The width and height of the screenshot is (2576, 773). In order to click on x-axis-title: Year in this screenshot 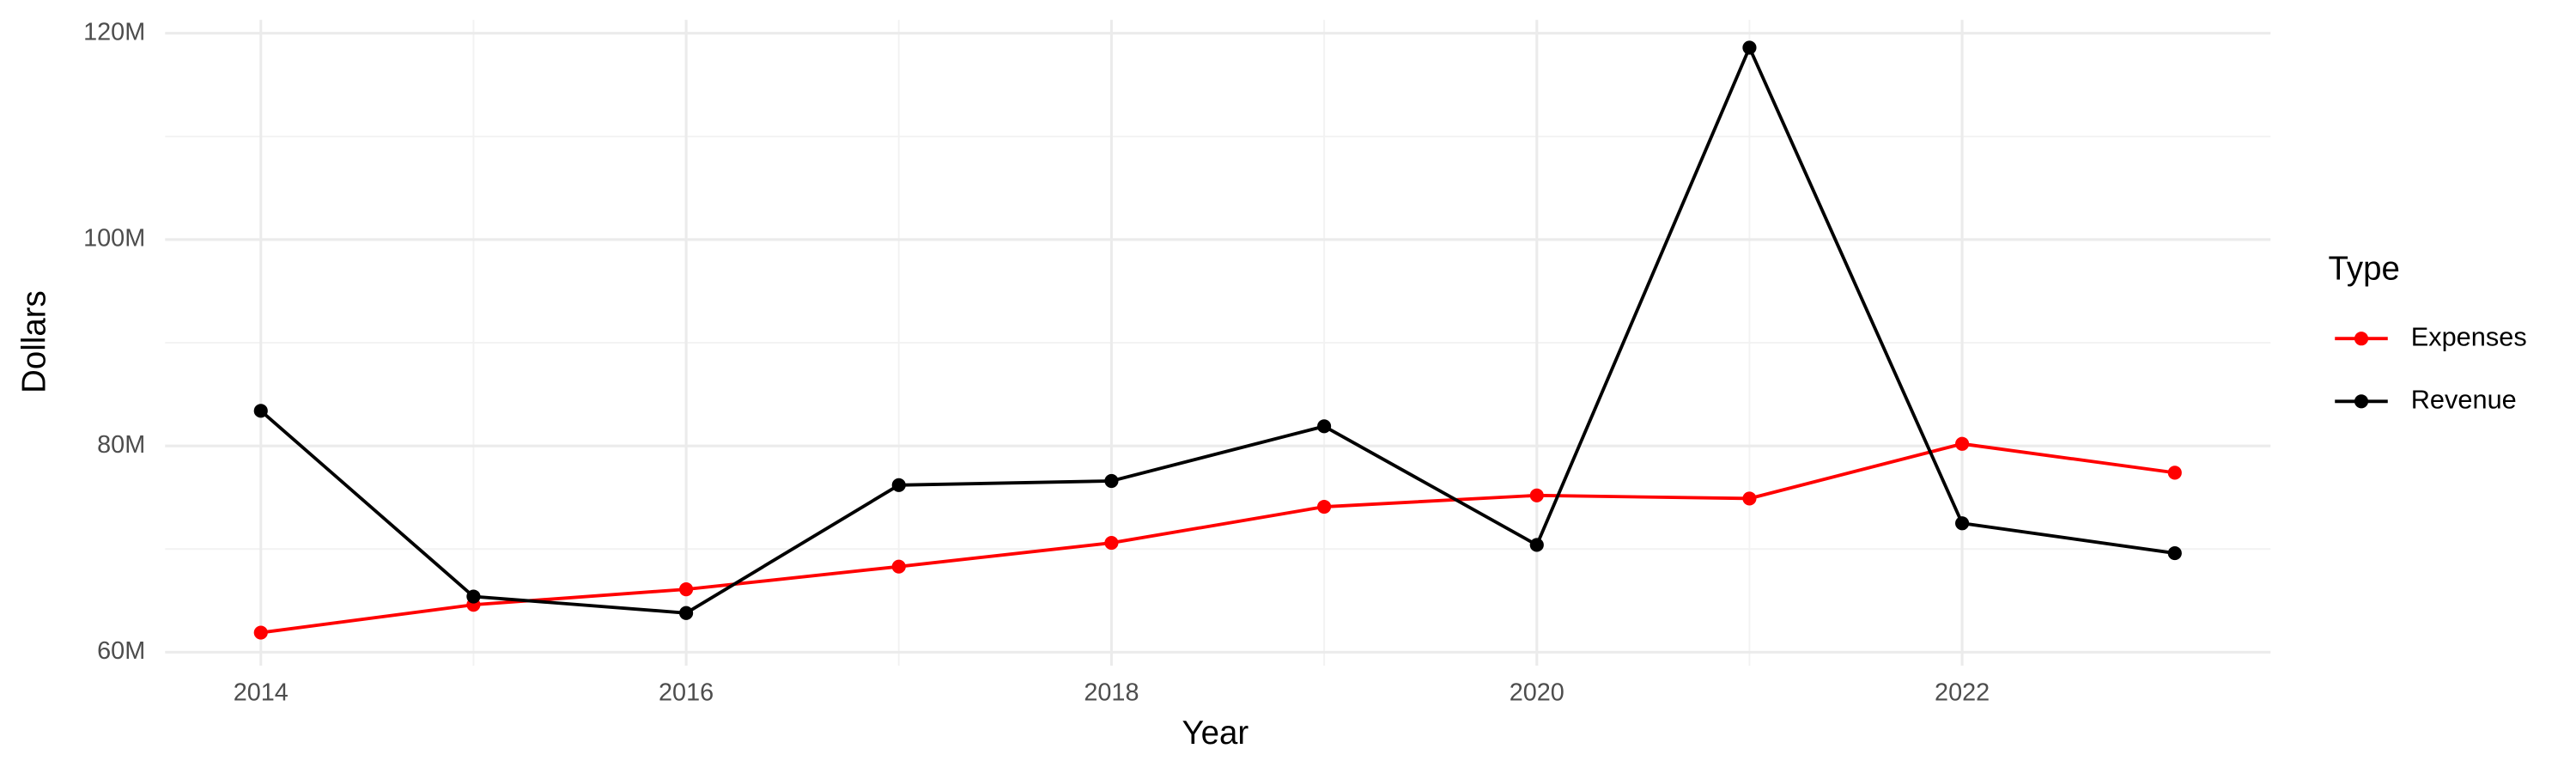, I will do `click(1215, 733)`.